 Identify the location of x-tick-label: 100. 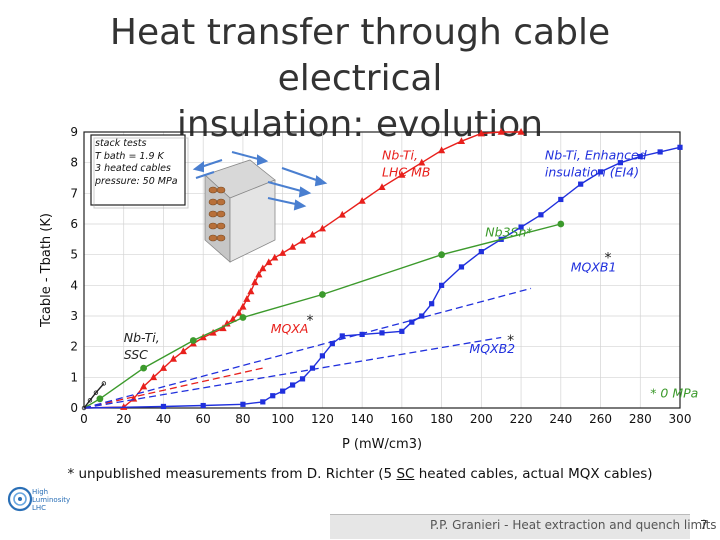
(282, 419).